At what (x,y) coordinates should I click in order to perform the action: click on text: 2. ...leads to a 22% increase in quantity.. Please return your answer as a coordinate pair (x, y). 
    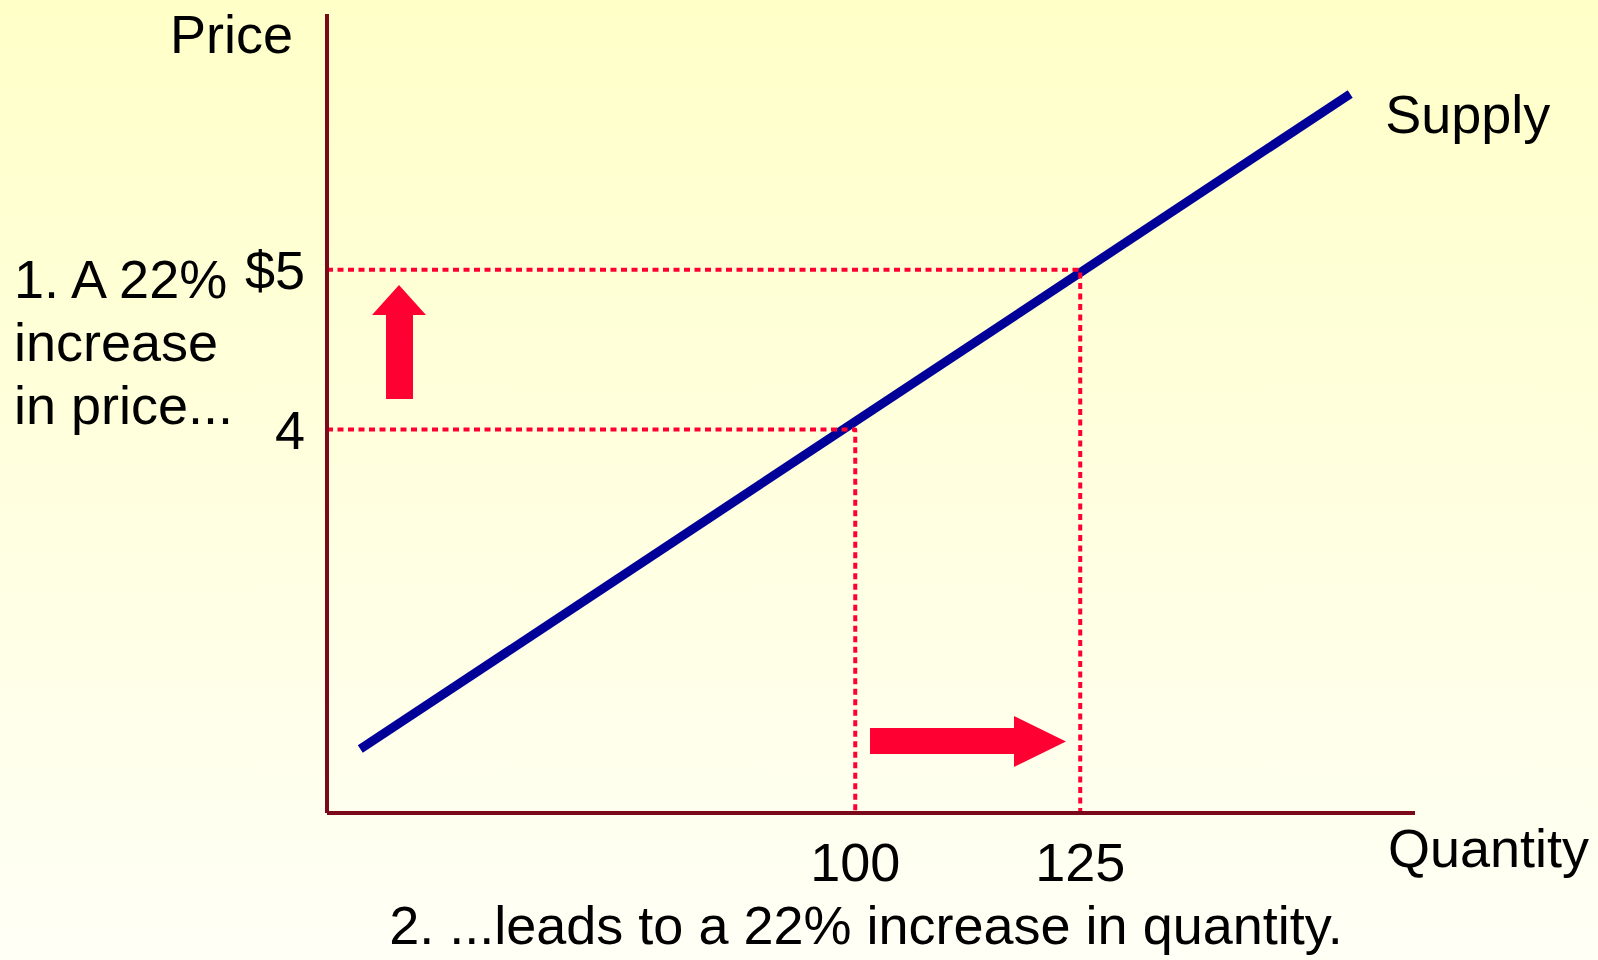
    Looking at the image, I should click on (866, 925).